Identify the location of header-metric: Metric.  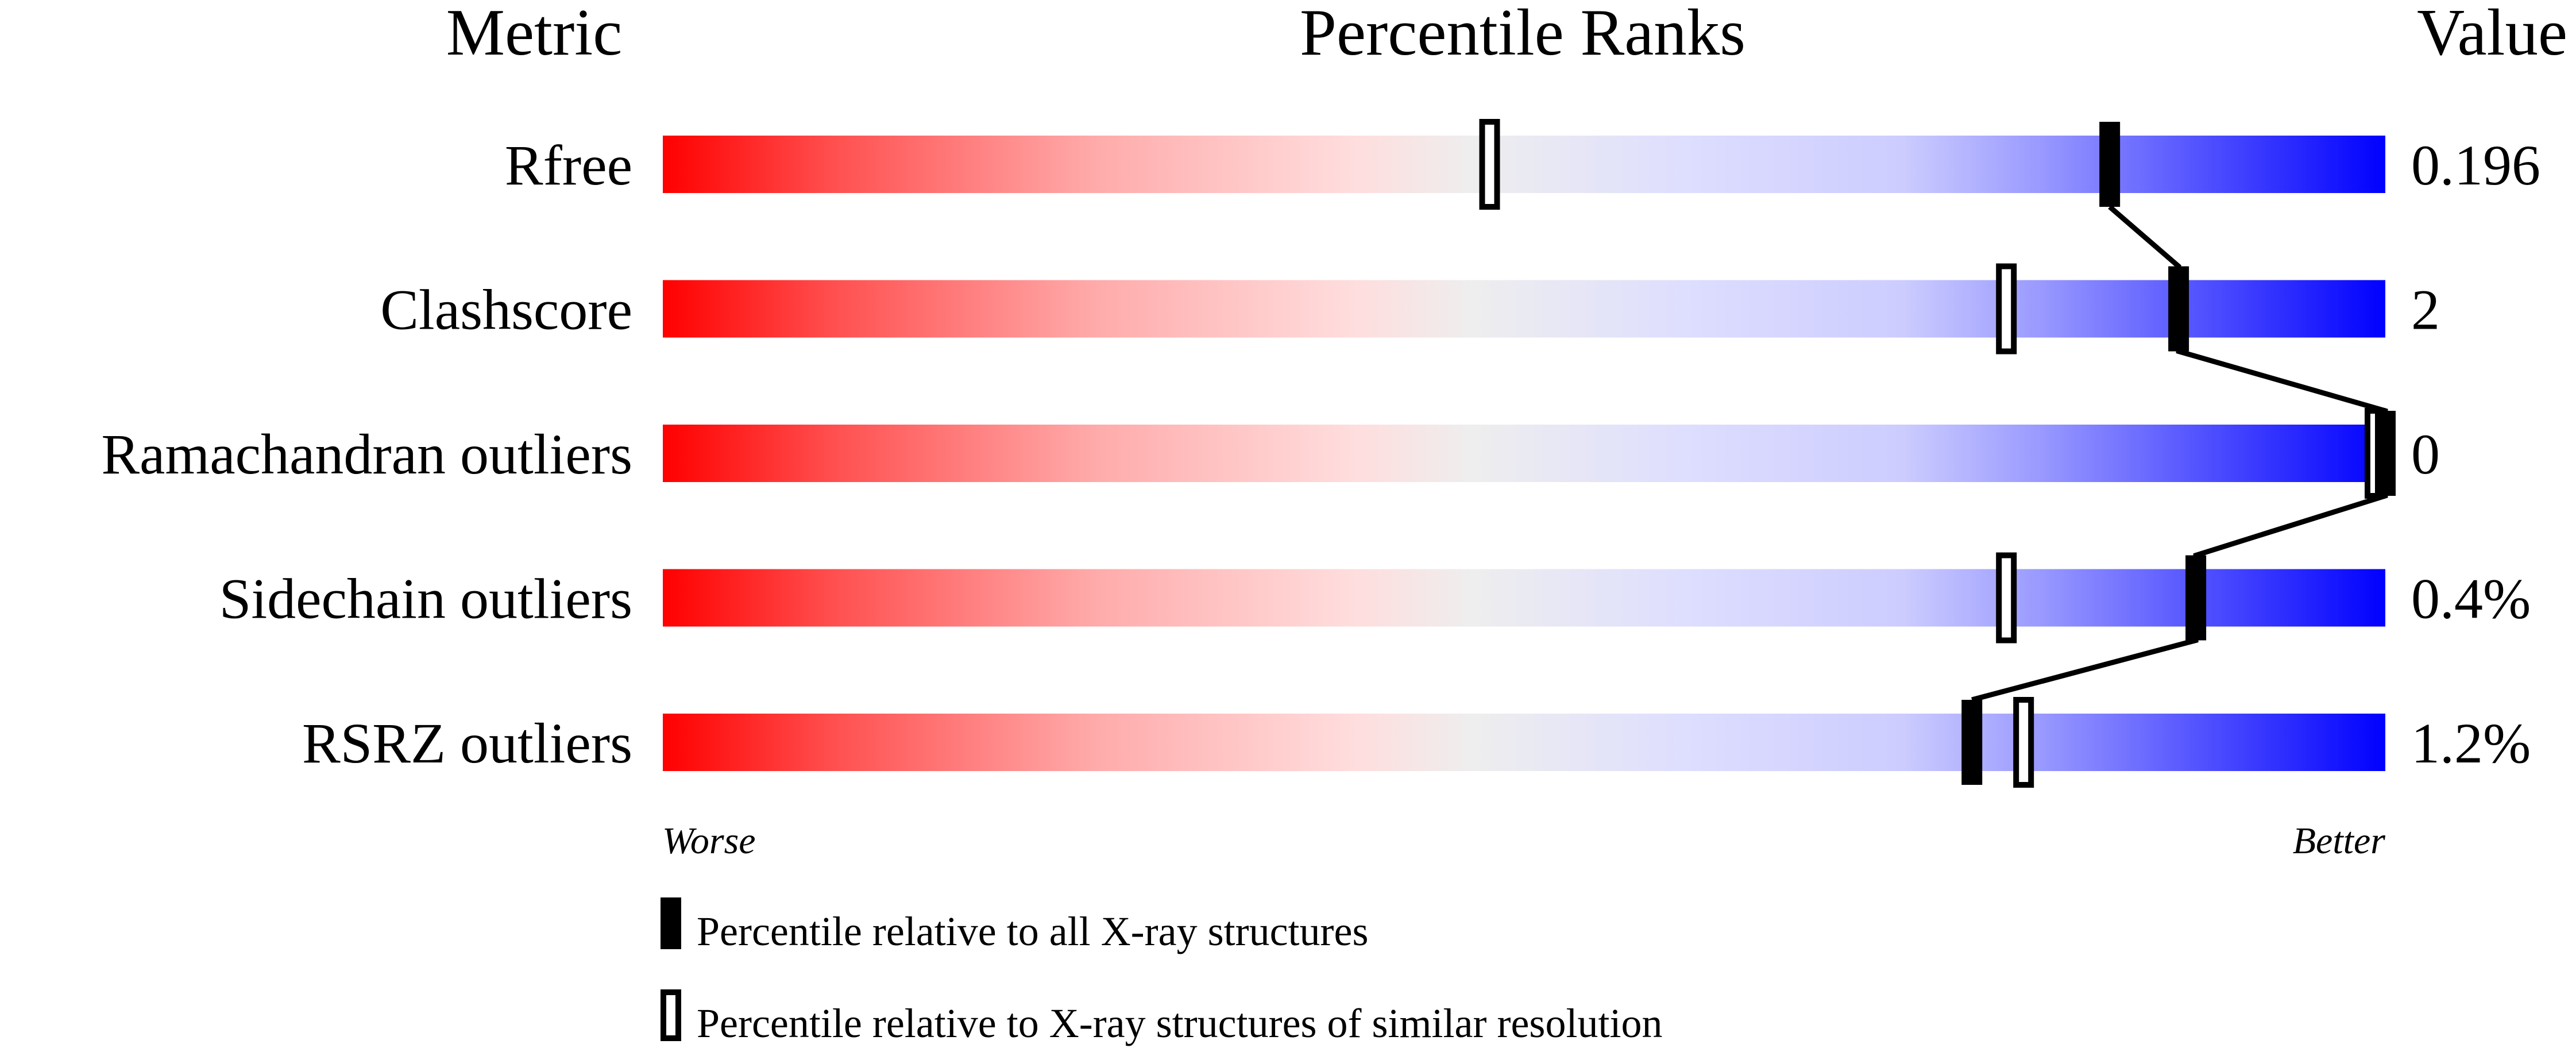
(534, 34).